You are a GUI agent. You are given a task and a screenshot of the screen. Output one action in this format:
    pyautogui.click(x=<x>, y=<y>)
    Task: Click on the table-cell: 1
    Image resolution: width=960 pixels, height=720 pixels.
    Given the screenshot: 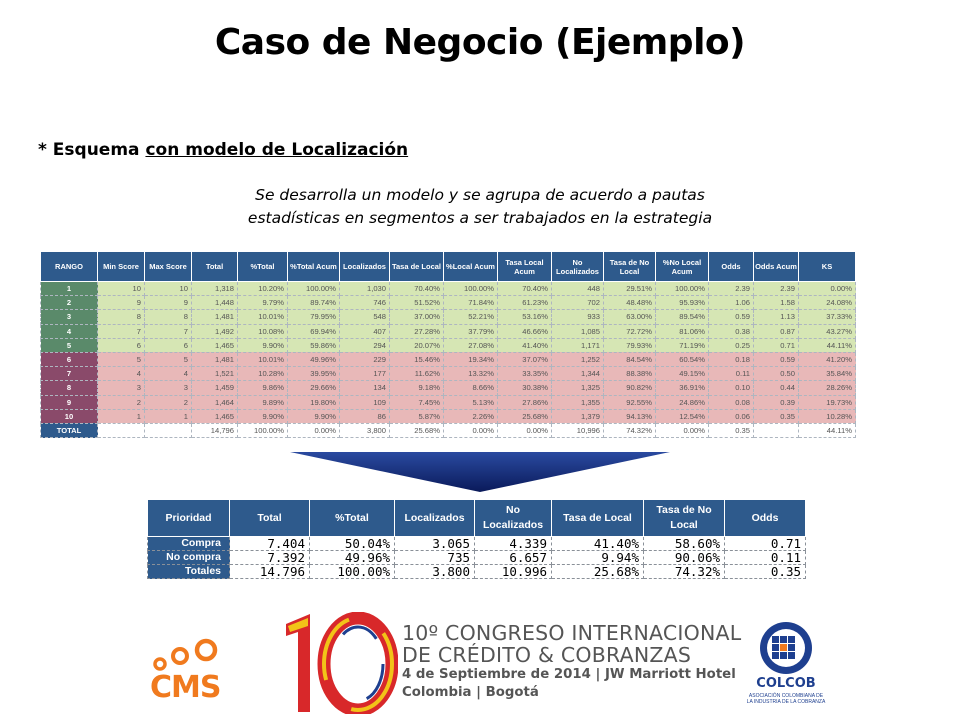 What is the action you would take?
    pyautogui.click(x=168, y=416)
    